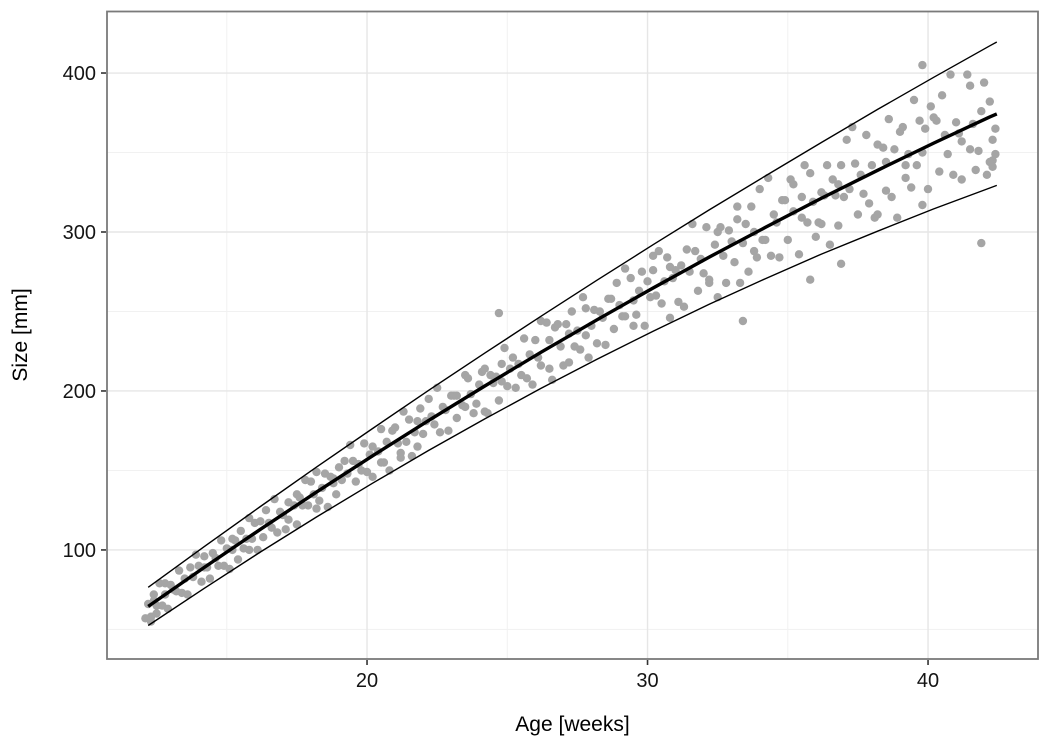  I want to click on x-axis-title: Age [weeks], so click(572, 724).